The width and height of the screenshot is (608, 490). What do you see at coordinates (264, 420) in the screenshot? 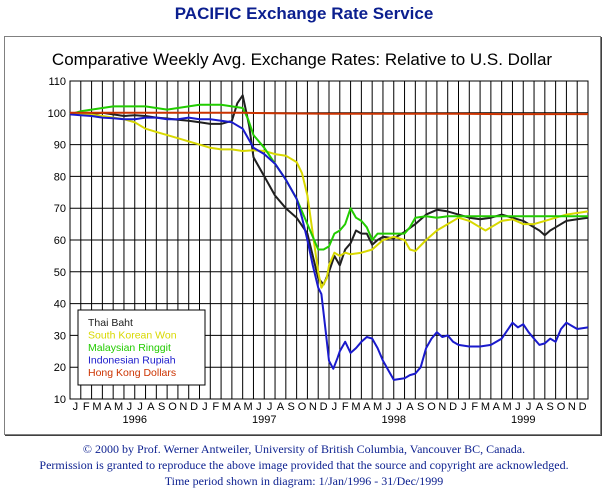
I see `x-year-label: 1997` at bounding box center [264, 420].